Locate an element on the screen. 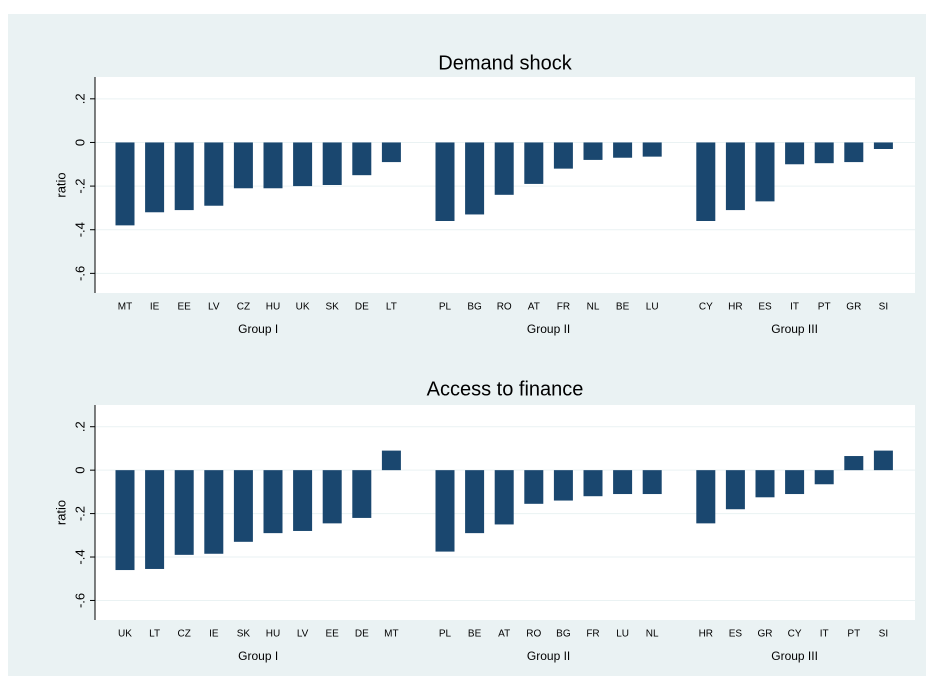 The image size is (934, 693). x-tick-label: MT is located at coordinates (125, 307).